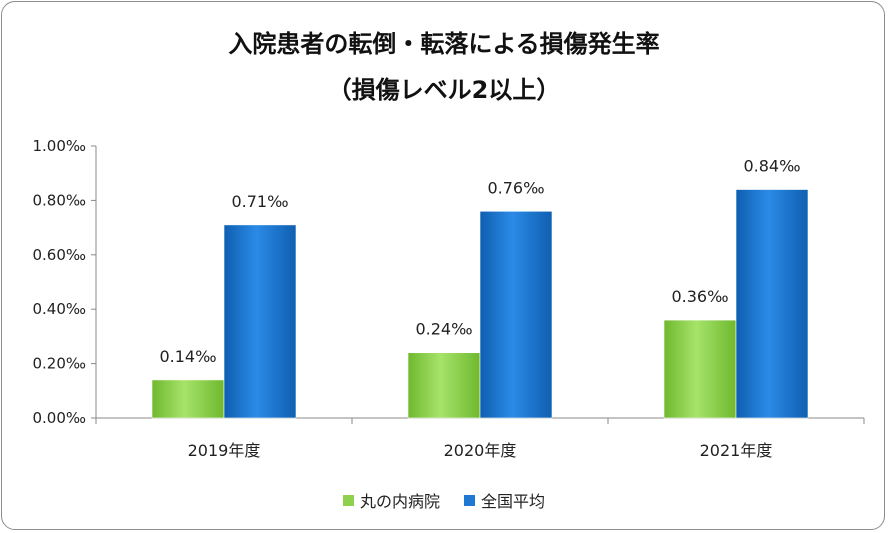 This screenshot has height=533, width=888. Describe the element at coordinates (443, 329) in the screenshot. I see `data-label: 0.24‰` at that location.